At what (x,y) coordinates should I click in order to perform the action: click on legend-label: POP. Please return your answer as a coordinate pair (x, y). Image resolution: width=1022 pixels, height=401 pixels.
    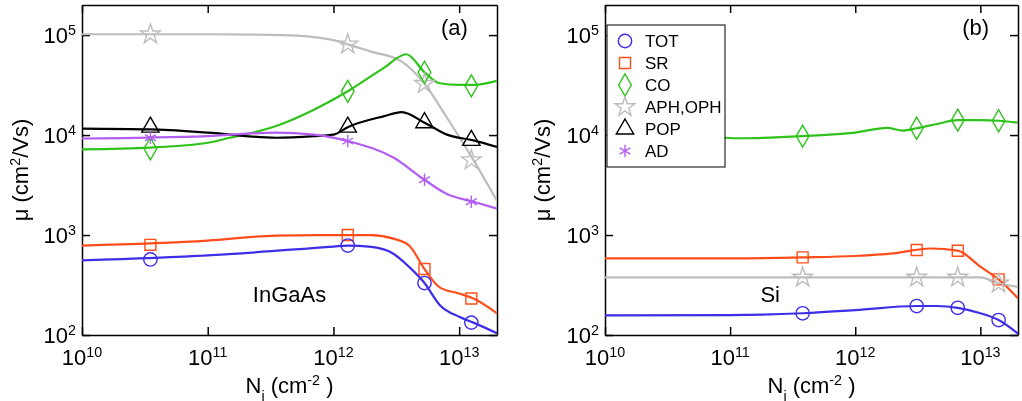
    Looking at the image, I should click on (663, 129).